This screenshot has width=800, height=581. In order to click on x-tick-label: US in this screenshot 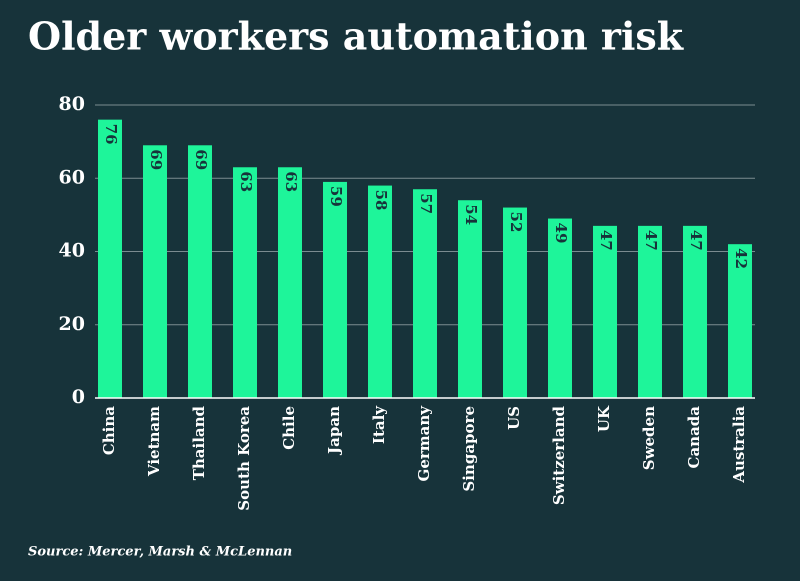, I will do `click(514, 418)`.